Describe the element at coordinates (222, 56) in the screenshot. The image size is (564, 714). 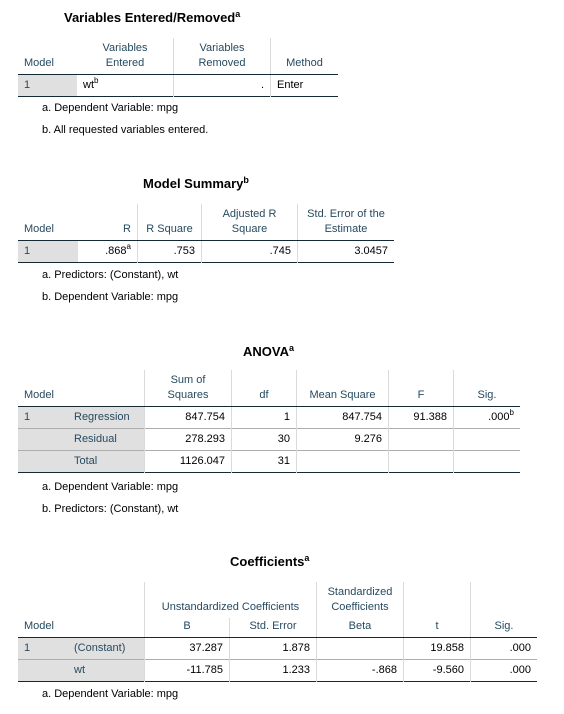
I see `col-header-variables-removed: Variables Removed` at that location.